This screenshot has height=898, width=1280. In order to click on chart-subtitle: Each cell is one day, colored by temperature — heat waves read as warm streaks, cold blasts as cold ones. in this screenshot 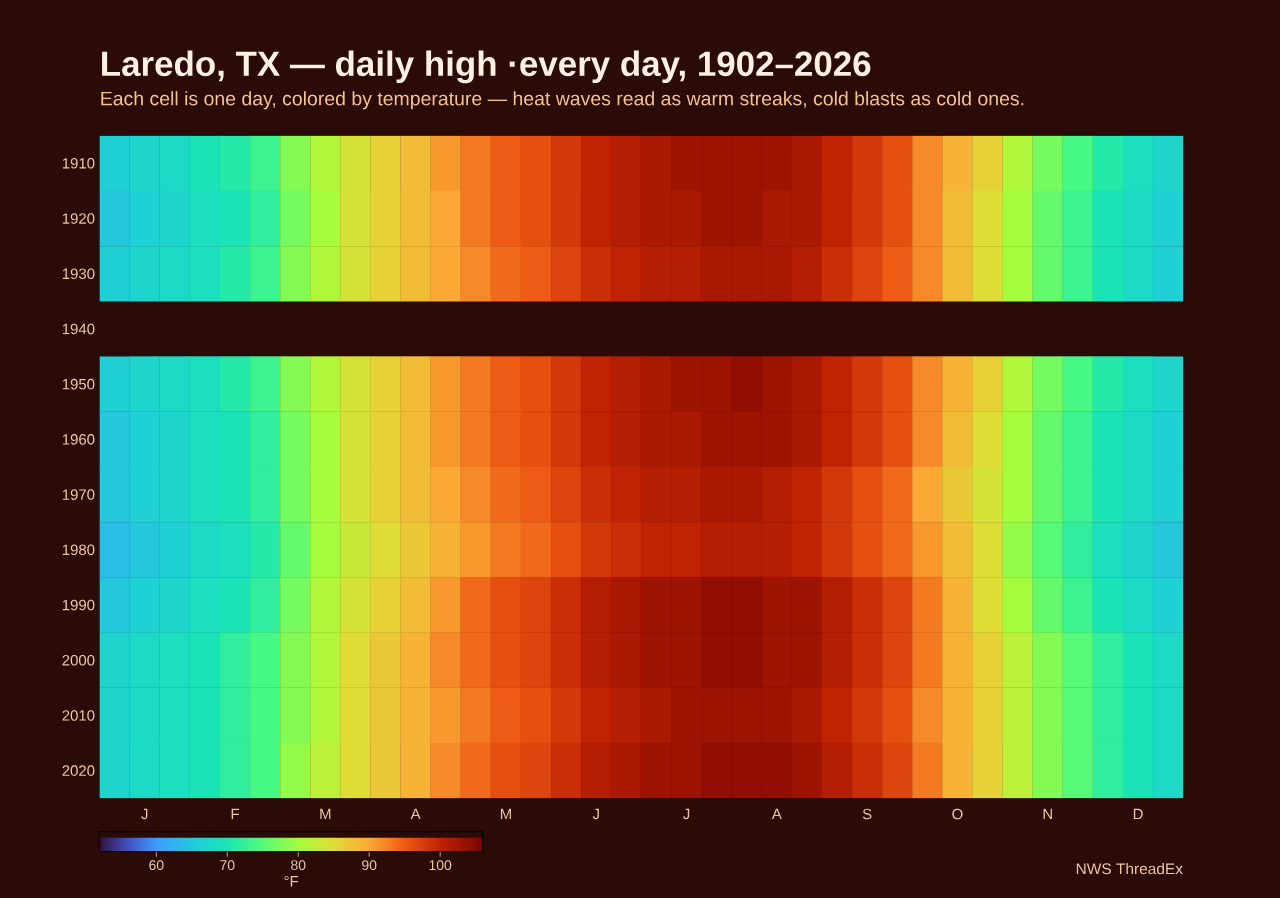, I will do `click(562, 100)`.